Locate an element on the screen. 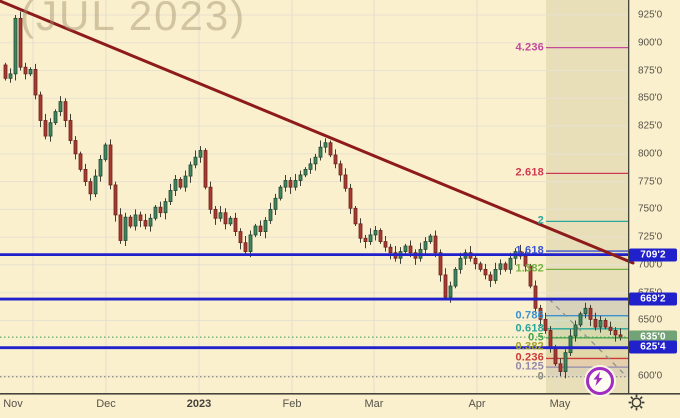 This screenshot has height=418, width=680. quick-trade-lightning-button is located at coordinates (600, 381).